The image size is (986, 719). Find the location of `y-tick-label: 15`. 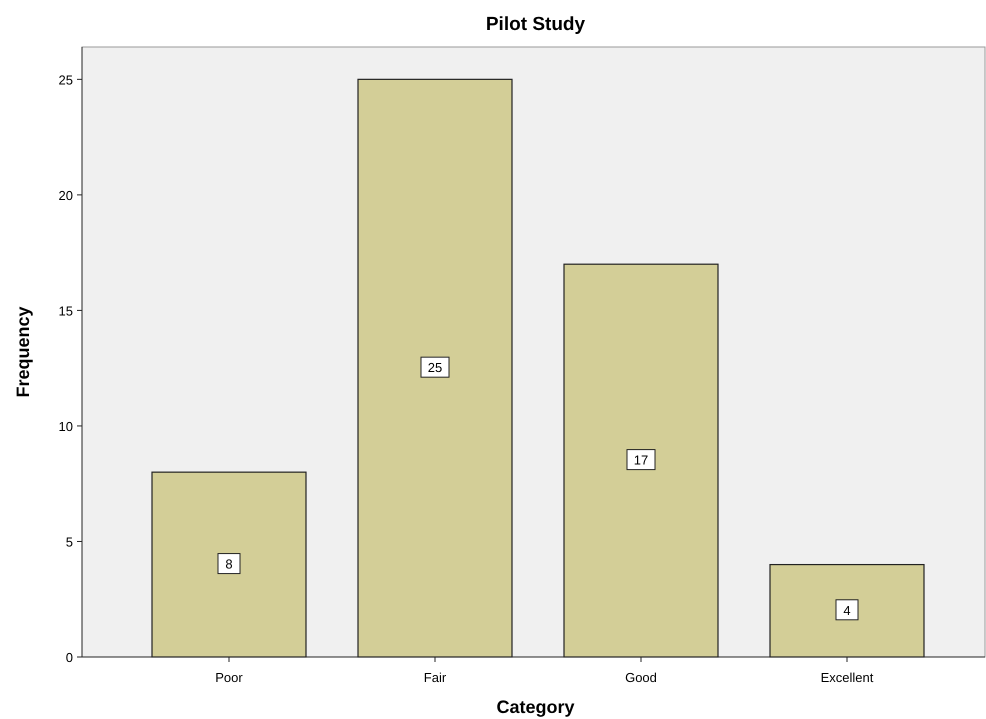

y-tick-label: 15 is located at coordinates (65, 310).